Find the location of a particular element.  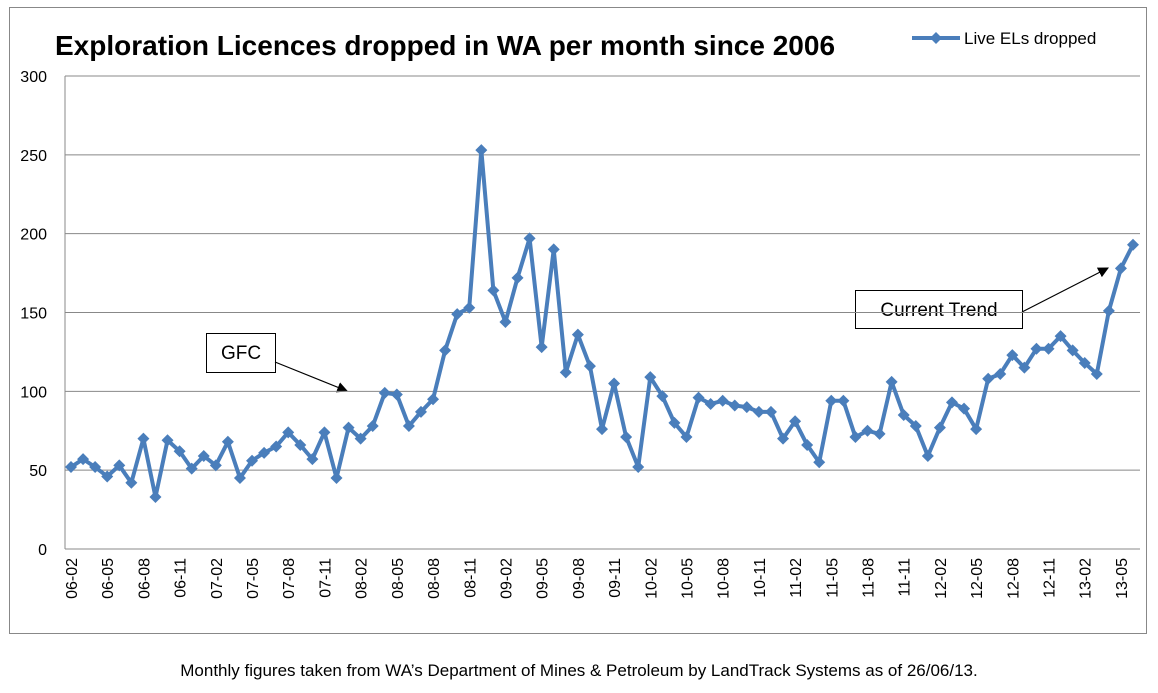

x-tick-label: 11-08 is located at coordinates (869, 578).